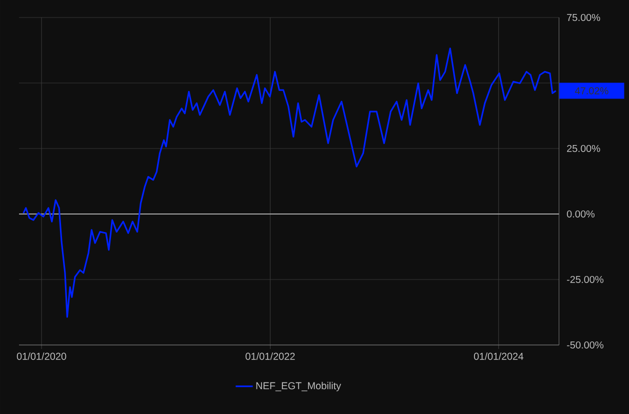 This screenshot has width=629, height=414. I want to click on y-tick-label: -25.00%, so click(585, 280).